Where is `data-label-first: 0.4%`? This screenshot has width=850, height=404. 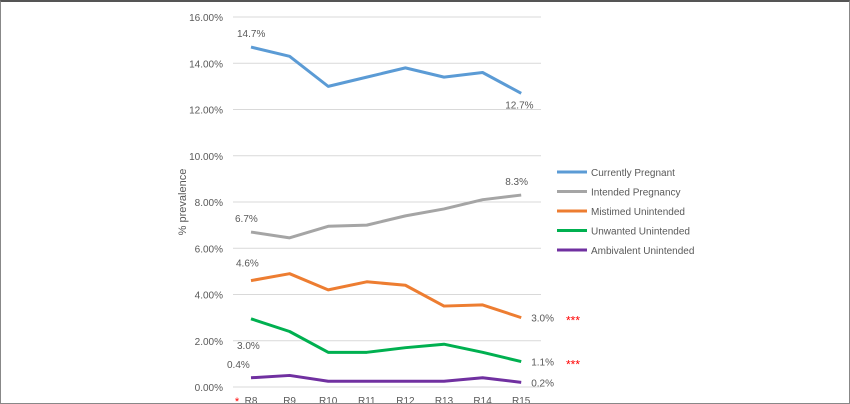 data-label-first: 0.4% is located at coordinates (238, 365).